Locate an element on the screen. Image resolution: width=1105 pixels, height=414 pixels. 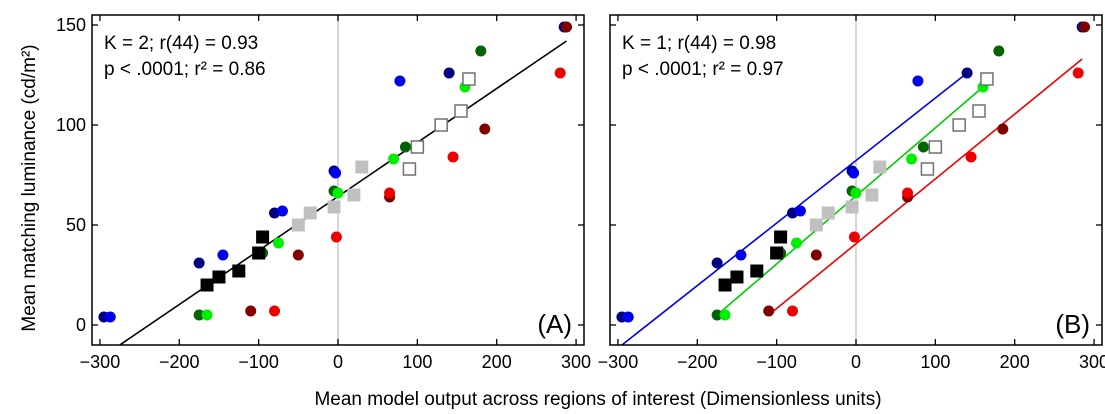
panel-label: (A) is located at coordinates (554, 324).